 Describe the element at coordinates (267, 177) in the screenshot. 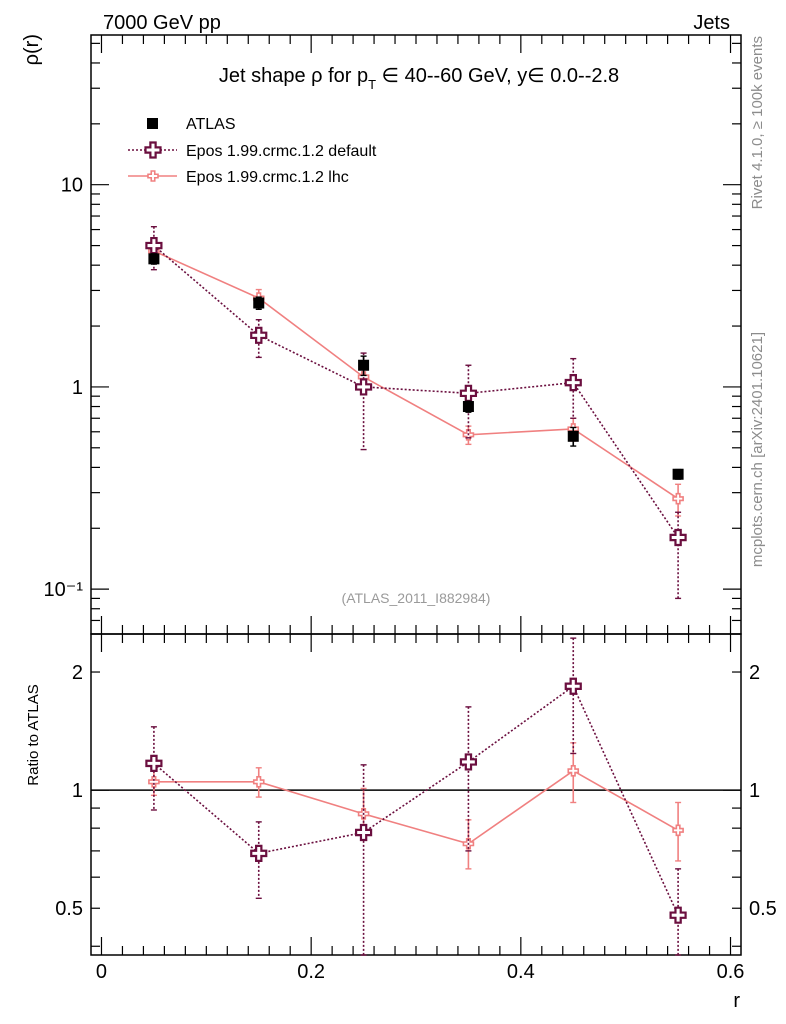

I see `legend-label-lhc: Epos 1.99.crmc.1.2 lhc` at that location.